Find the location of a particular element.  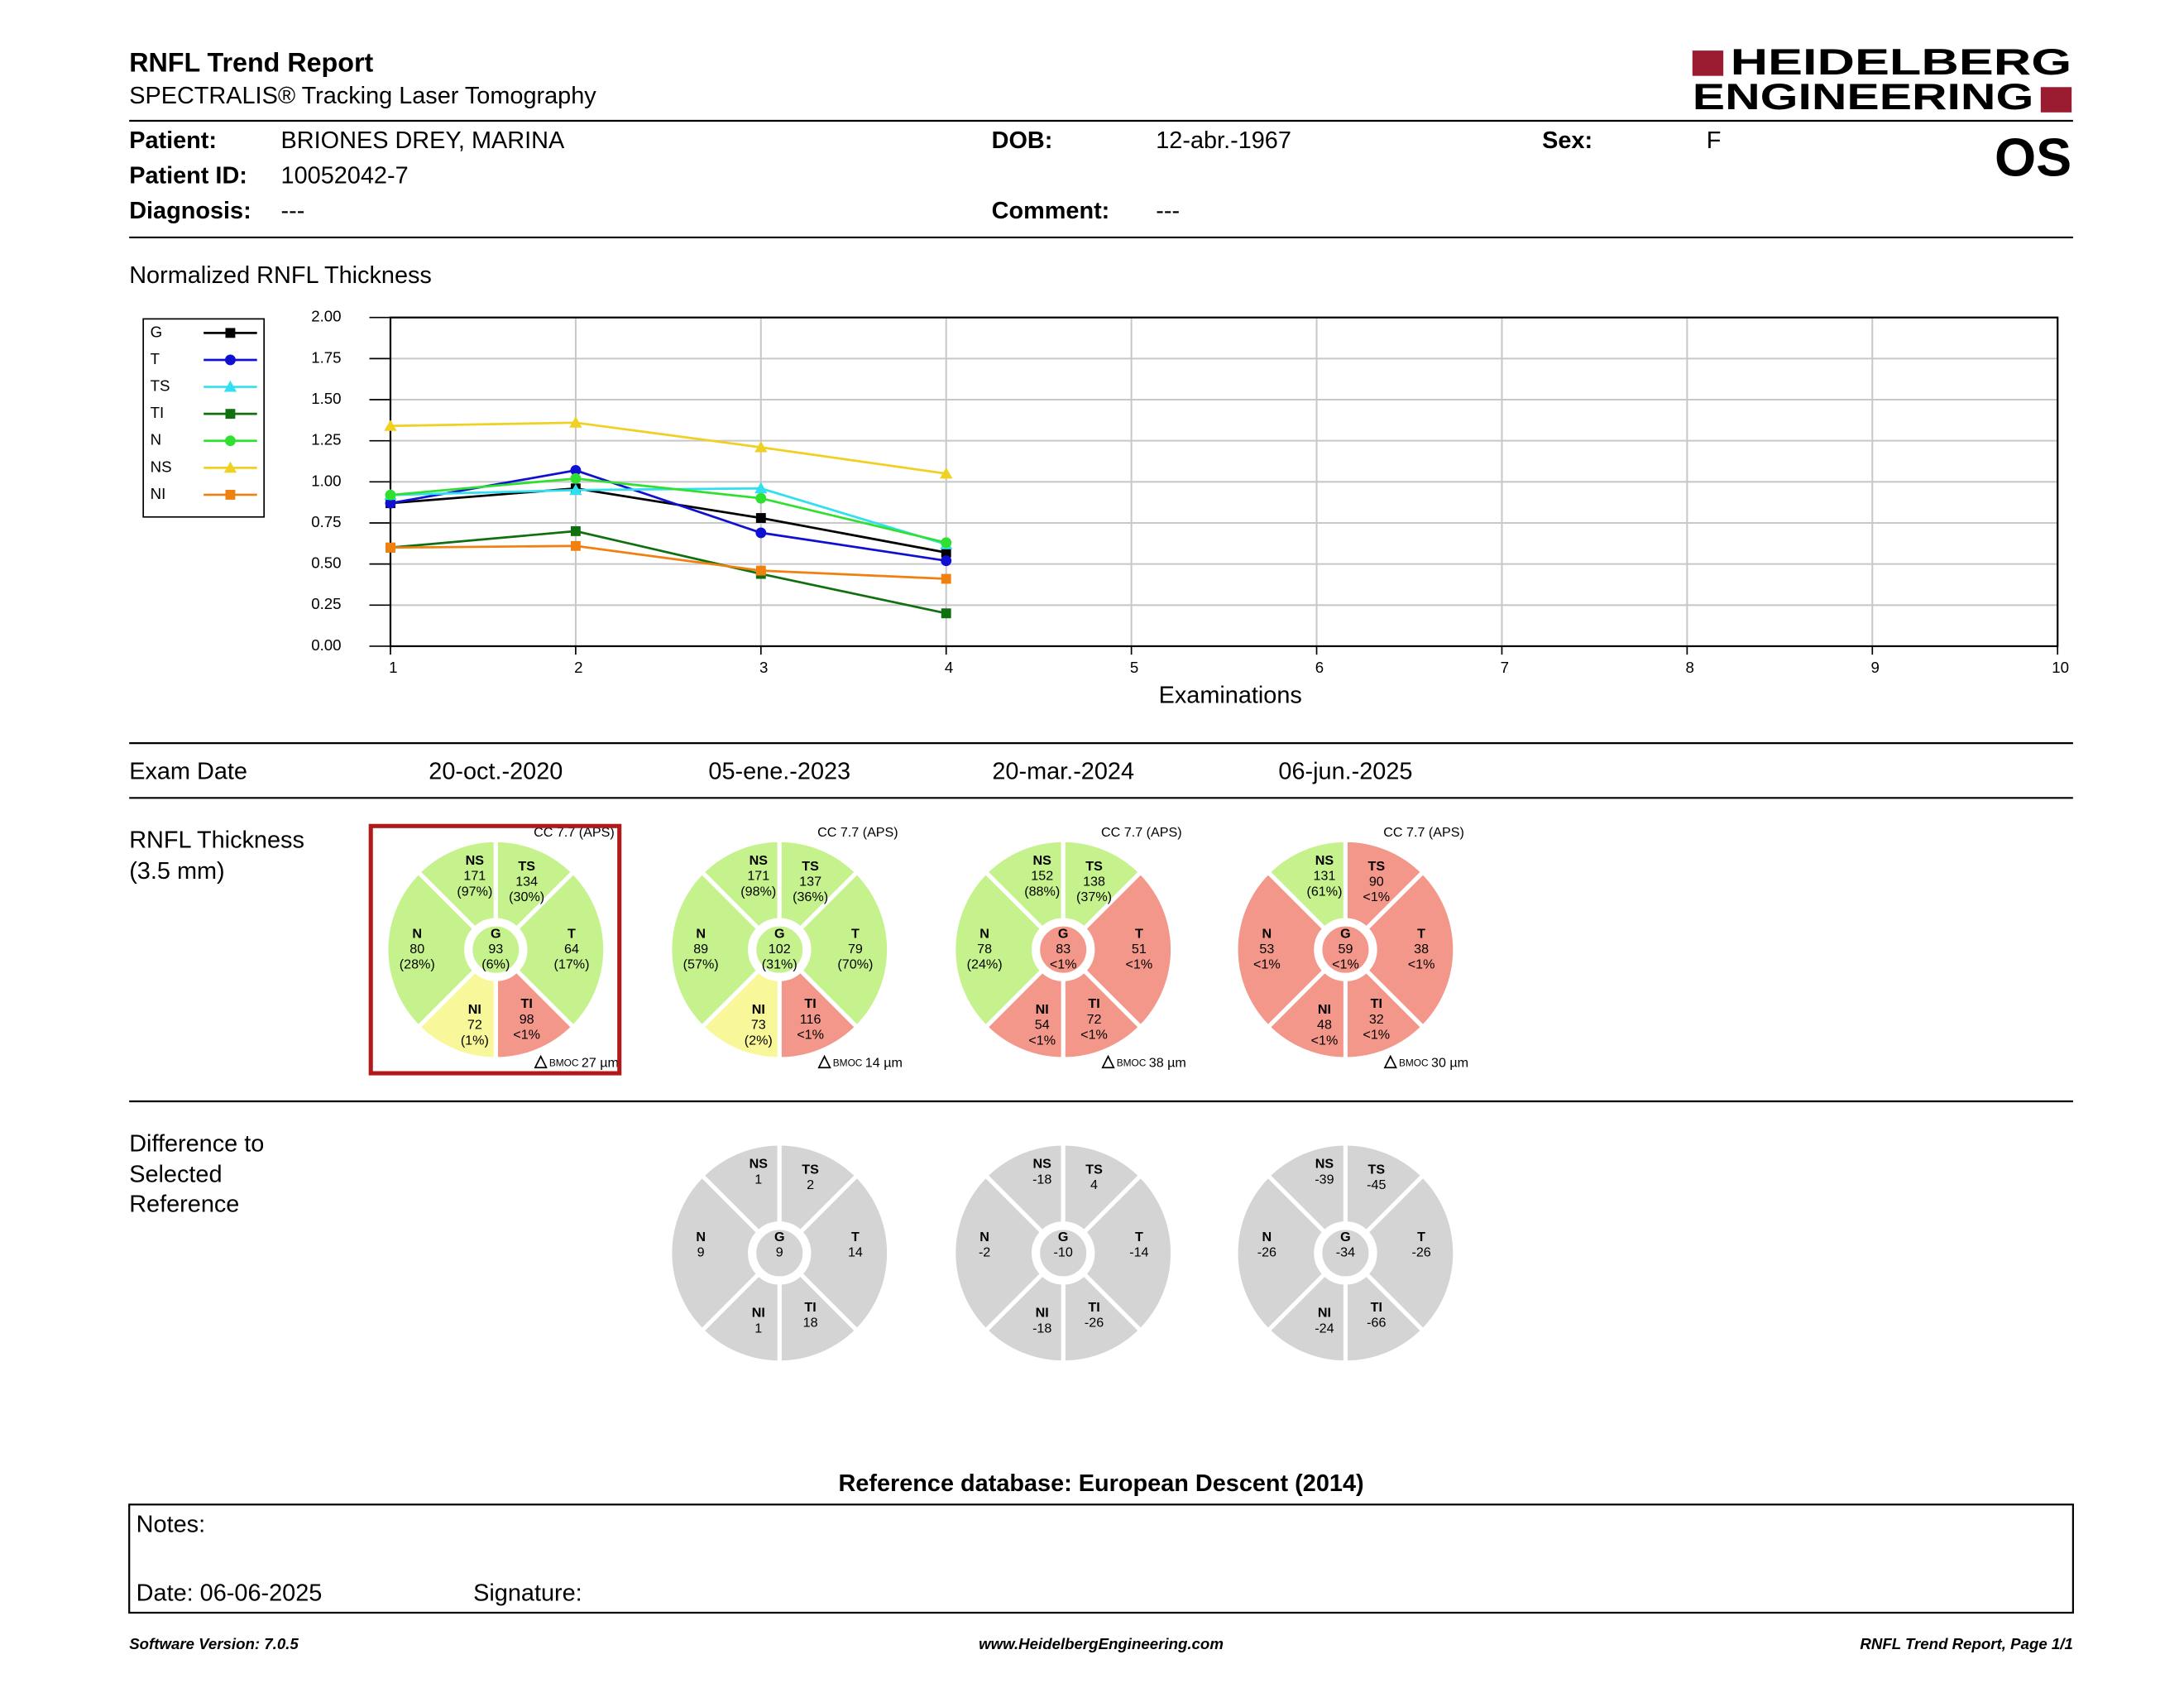

legend-label: G is located at coordinates (157, 331).